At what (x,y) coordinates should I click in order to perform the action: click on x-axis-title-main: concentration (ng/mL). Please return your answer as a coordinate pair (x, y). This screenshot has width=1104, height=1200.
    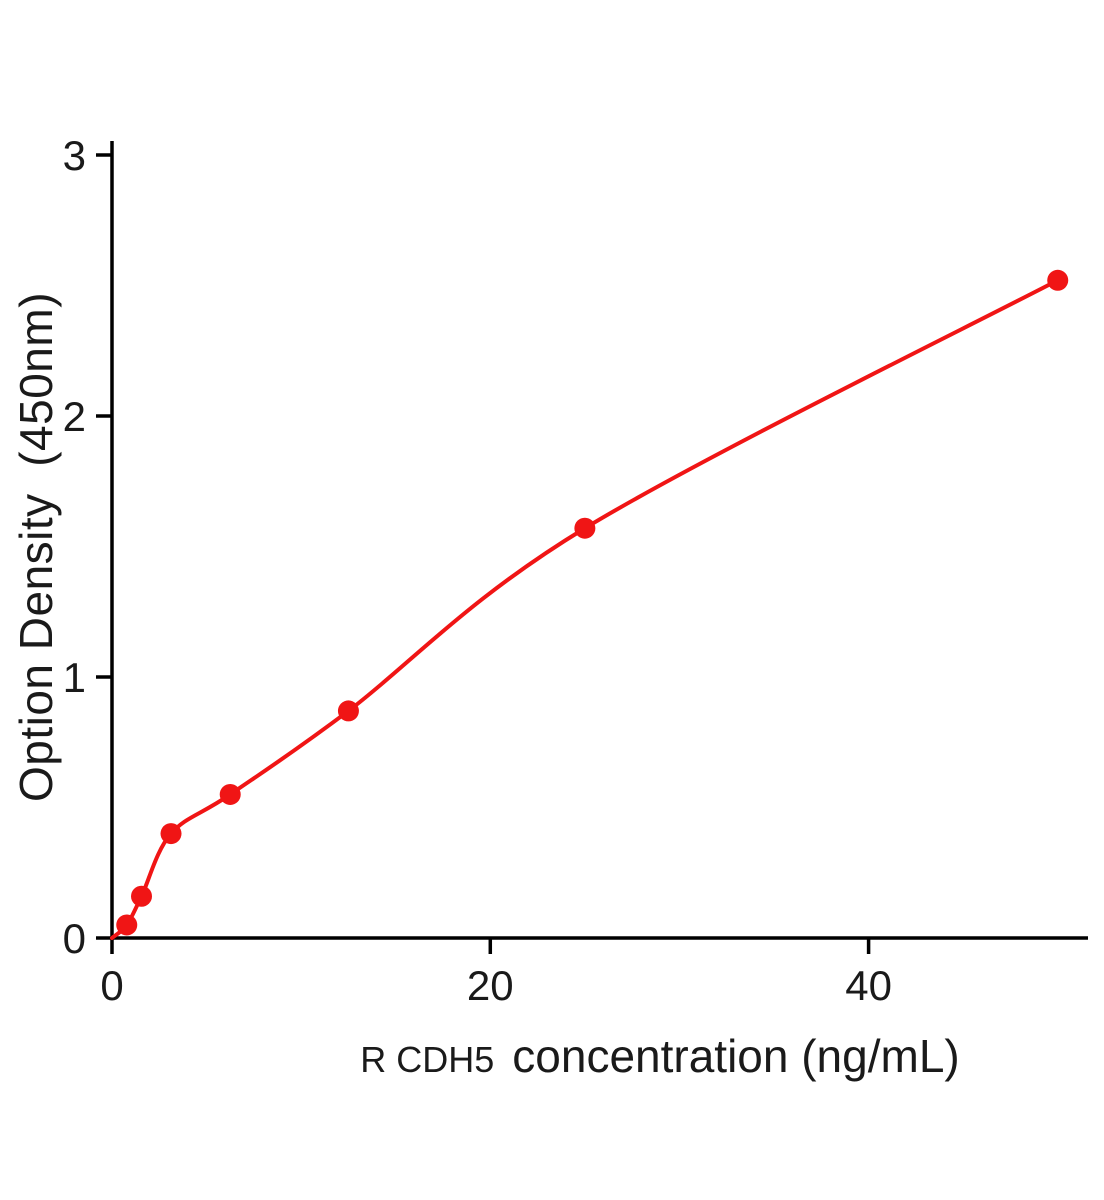
    Looking at the image, I should click on (736, 1056).